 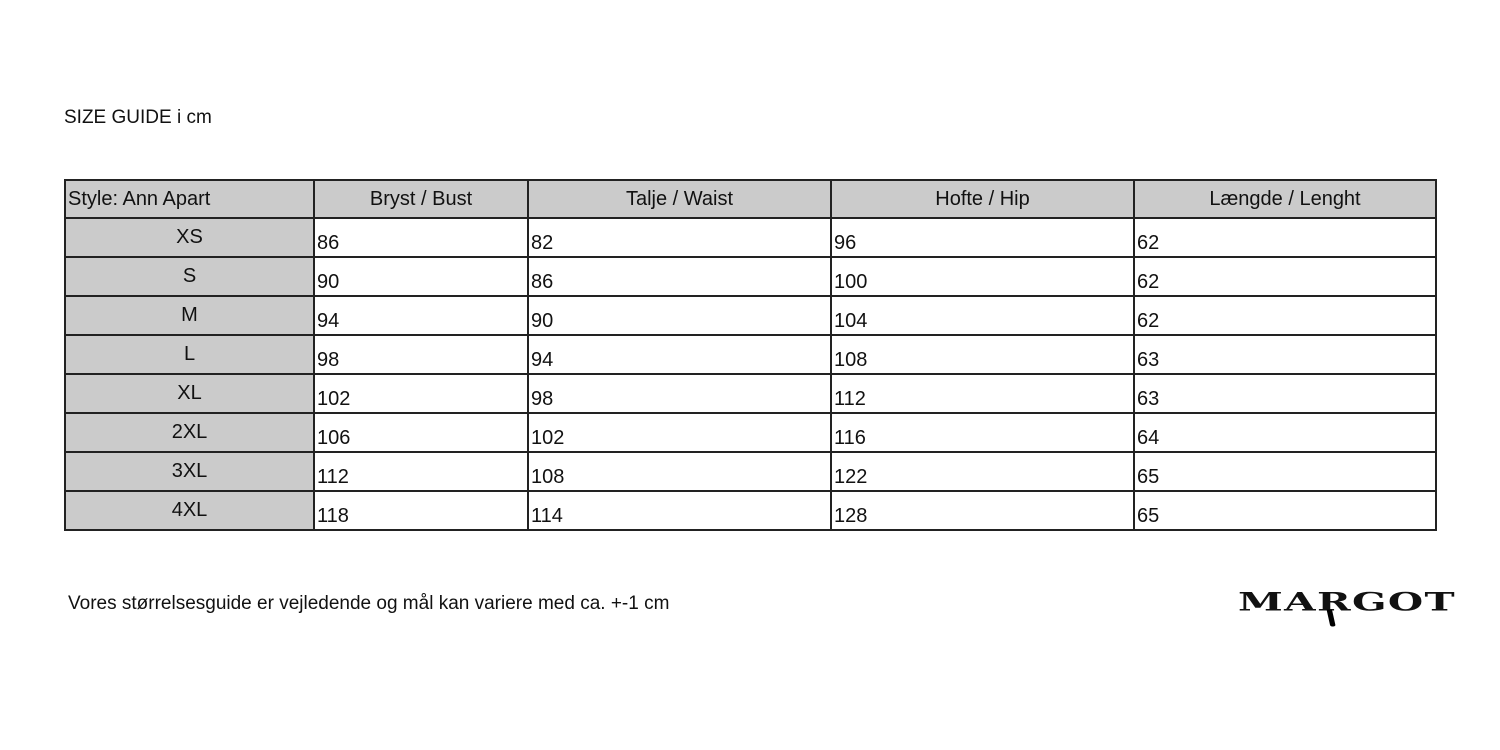 What do you see at coordinates (1285, 432) in the screenshot?
I see `cell-length: 64` at bounding box center [1285, 432].